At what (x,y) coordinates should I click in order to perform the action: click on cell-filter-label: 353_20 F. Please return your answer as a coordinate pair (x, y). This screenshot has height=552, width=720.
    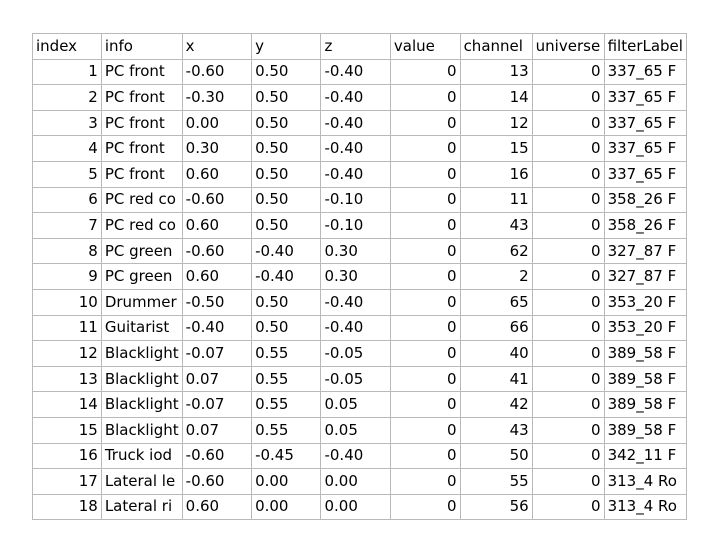
    Looking at the image, I should click on (645, 328).